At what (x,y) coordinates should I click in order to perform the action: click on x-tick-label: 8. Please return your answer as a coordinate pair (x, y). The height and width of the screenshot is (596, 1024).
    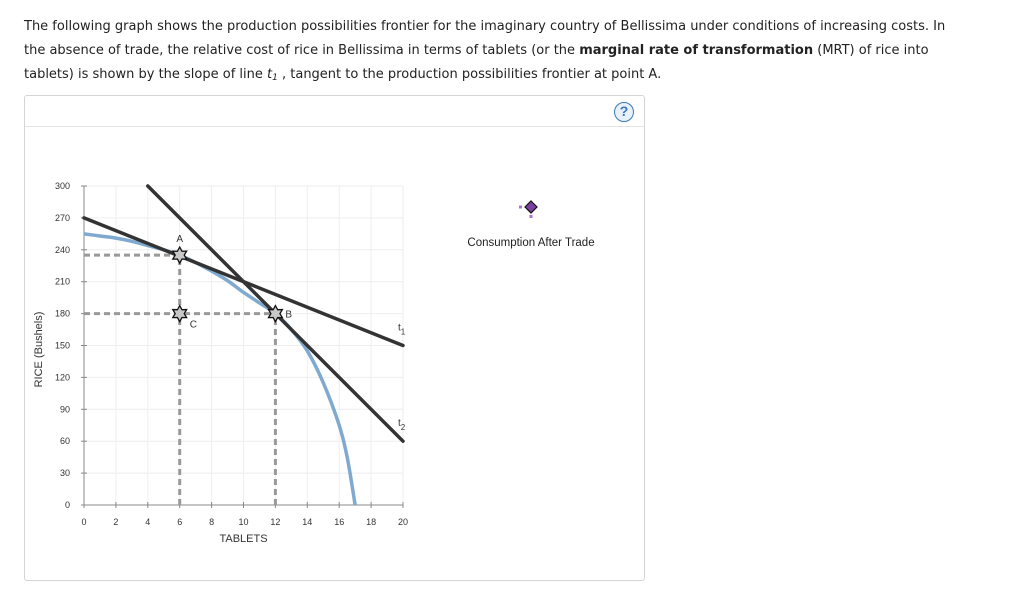
    Looking at the image, I should click on (211, 522).